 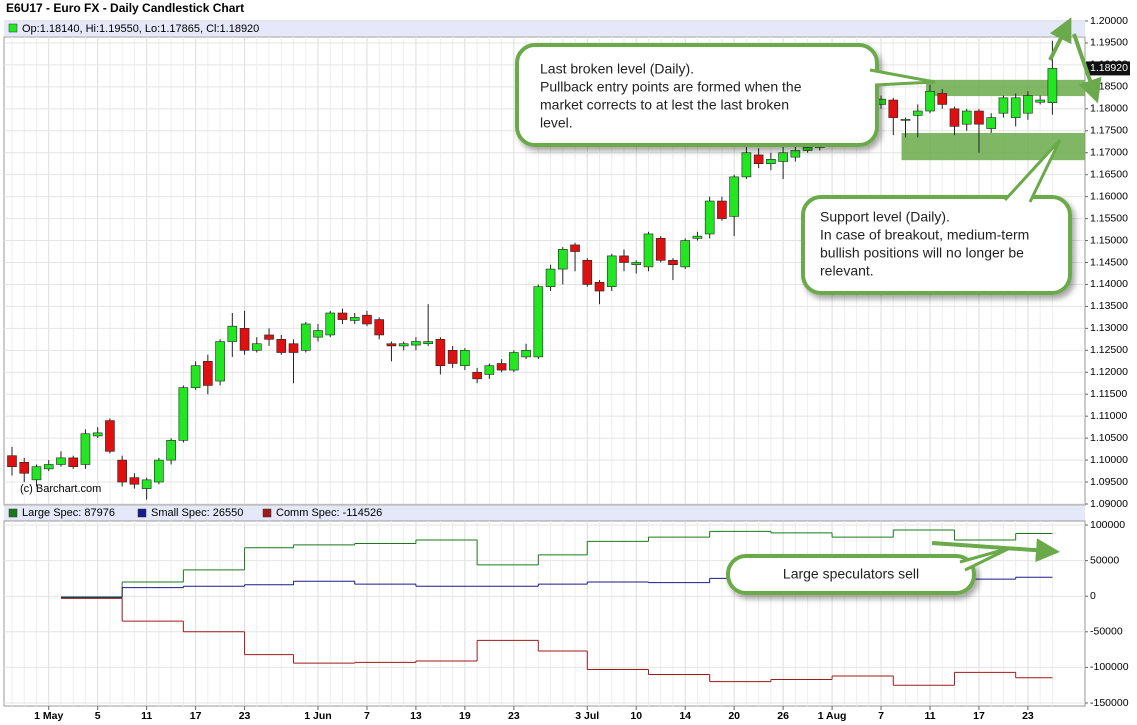 I want to click on x-tick-label: 1 May, so click(x=48, y=716).